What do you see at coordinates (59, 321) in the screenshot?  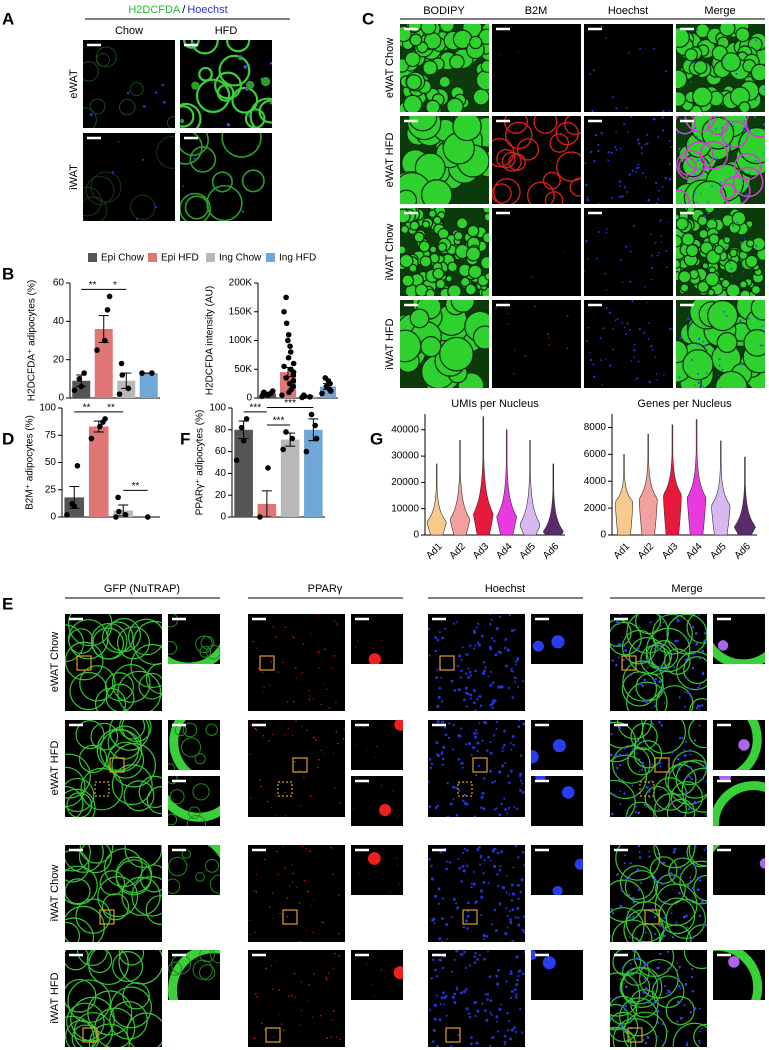 I see `y-tick-label: 40` at bounding box center [59, 321].